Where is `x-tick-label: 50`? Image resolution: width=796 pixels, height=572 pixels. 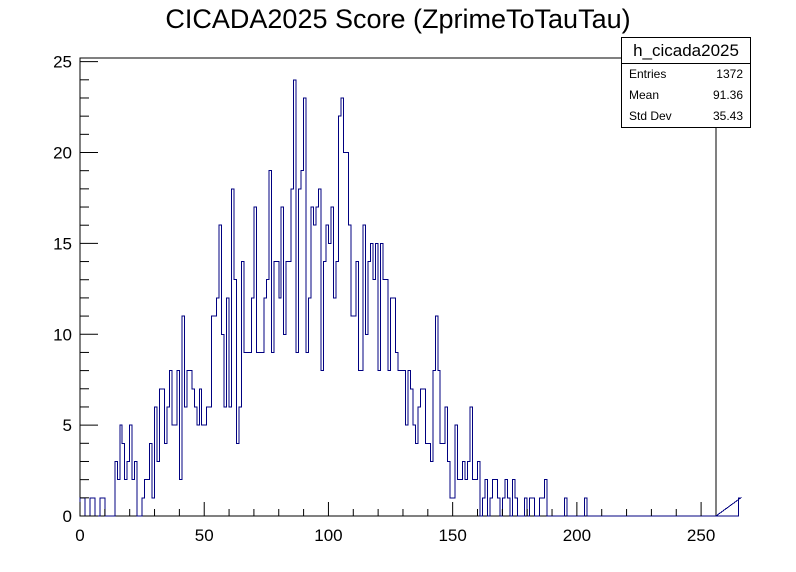 x-tick-label: 50 is located at coordinates (204, 535).